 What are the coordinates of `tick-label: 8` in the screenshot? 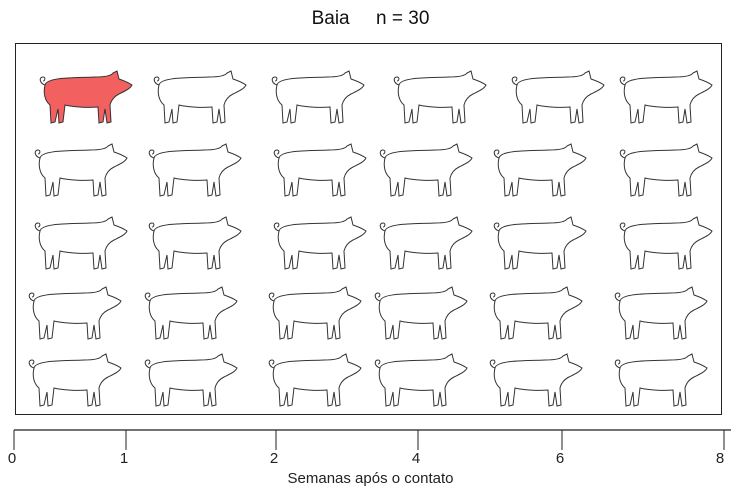 It's located at (720, 458).